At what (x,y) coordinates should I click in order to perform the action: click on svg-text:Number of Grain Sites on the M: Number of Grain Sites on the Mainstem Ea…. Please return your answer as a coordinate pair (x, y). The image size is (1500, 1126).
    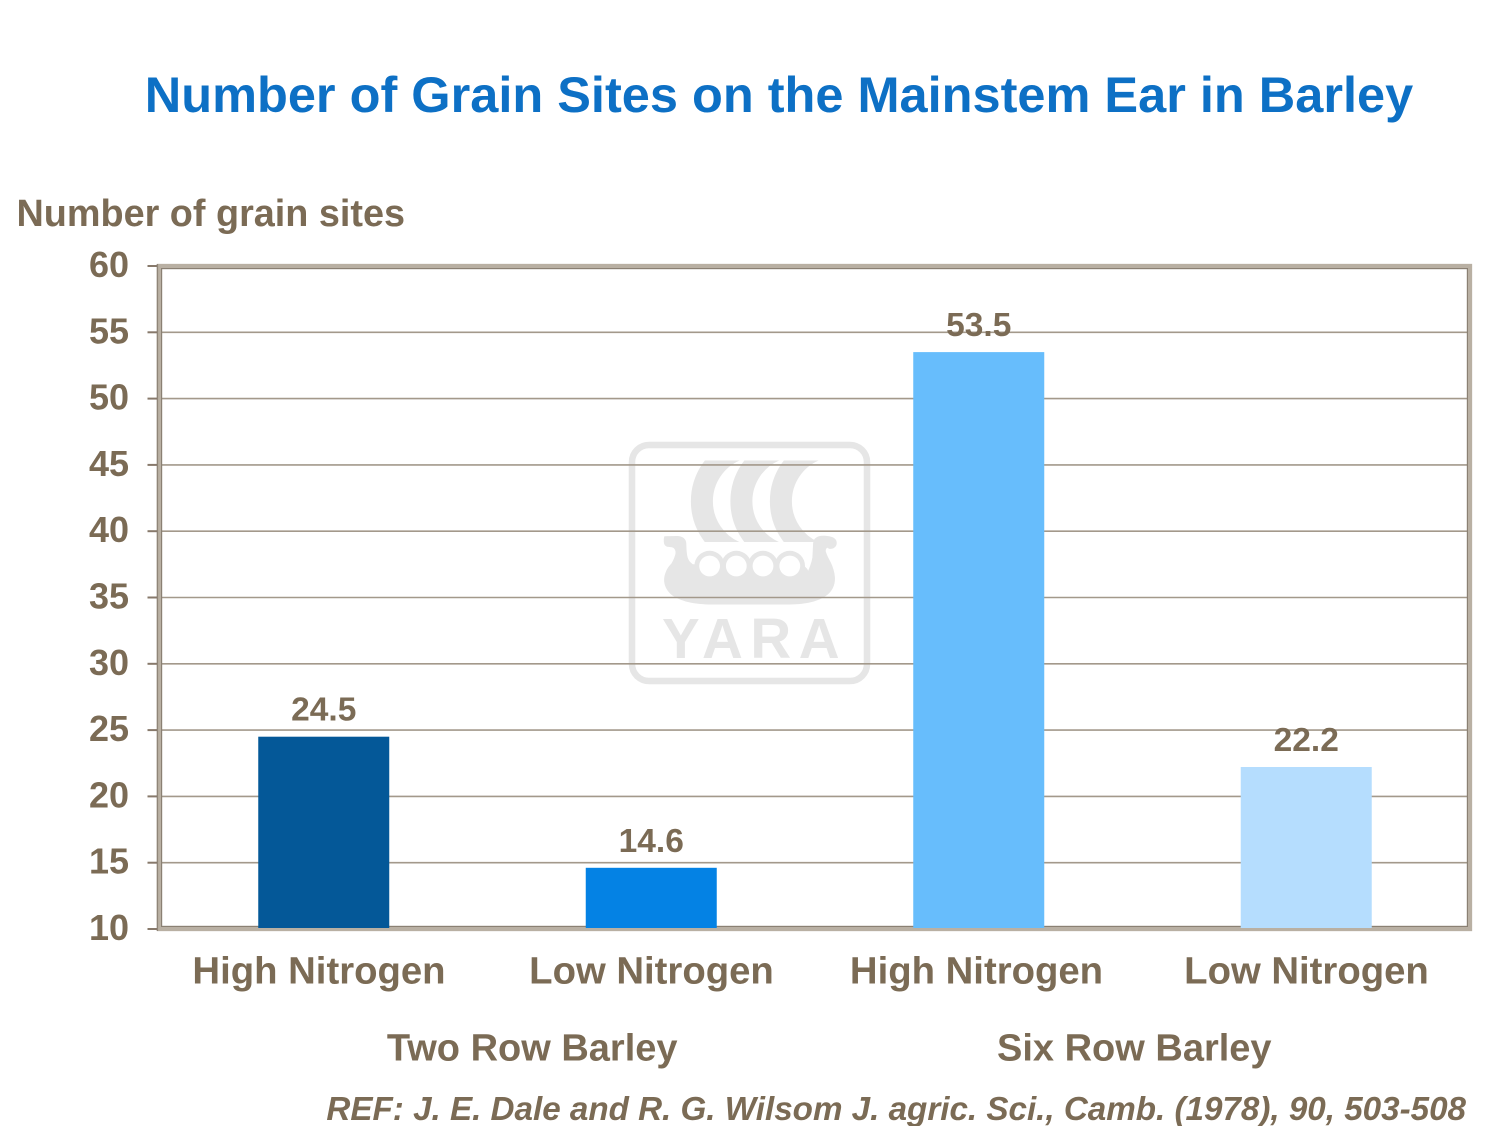
    Looking at the image, I should click on (779, 94).